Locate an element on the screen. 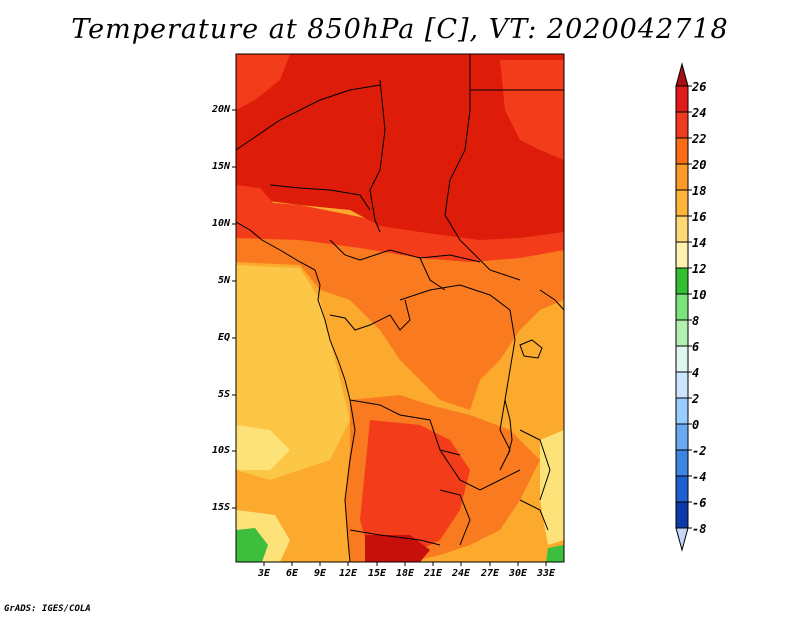 The width and height of the screenshot is (800, 618). border-drc-north is located at coordinates (455, 297).